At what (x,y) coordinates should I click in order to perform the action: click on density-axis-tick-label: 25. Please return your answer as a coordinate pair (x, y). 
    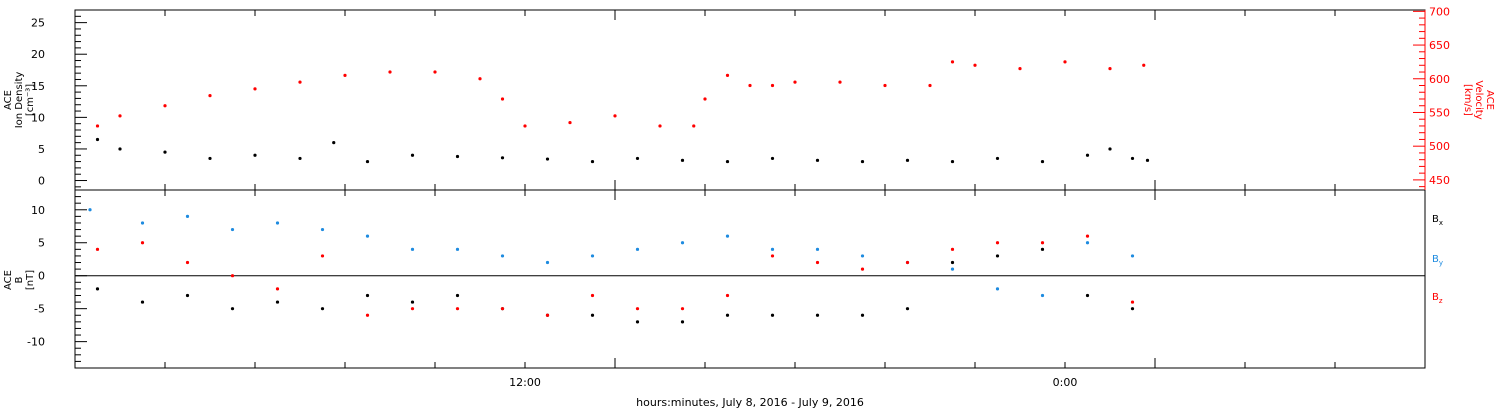
    Looking at the image, I should click on (38, 23).